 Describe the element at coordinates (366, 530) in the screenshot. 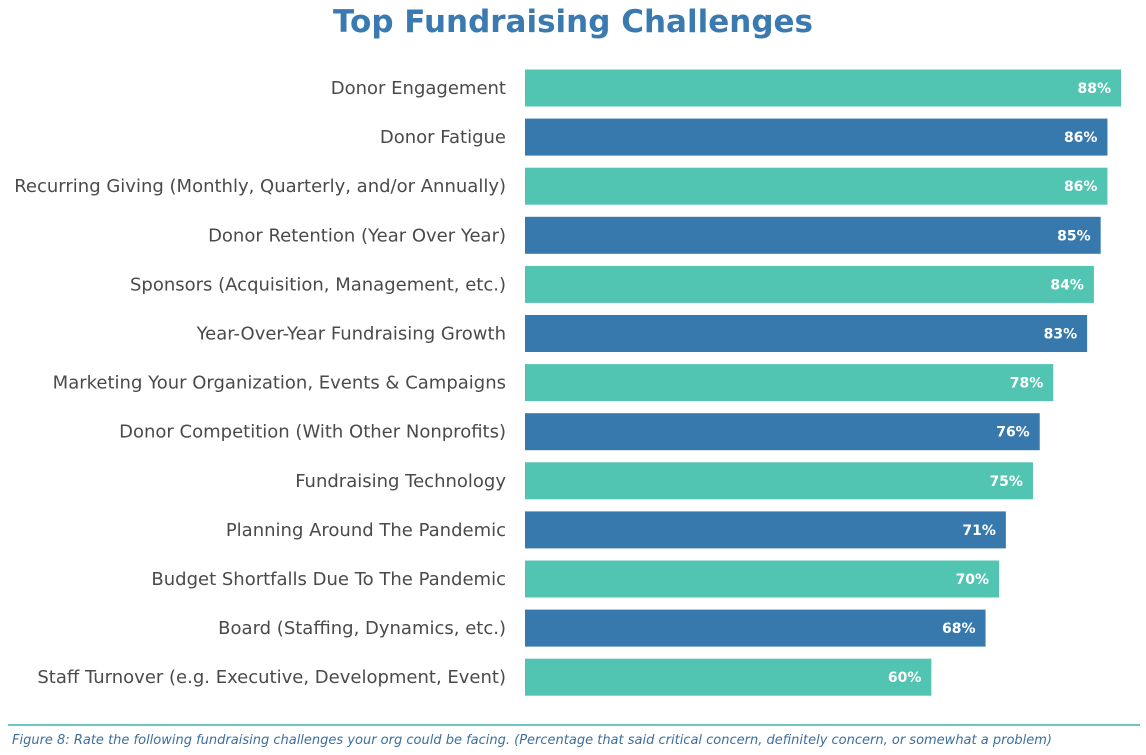

I see `category-label: Planning Around The Pandemic` at that location.